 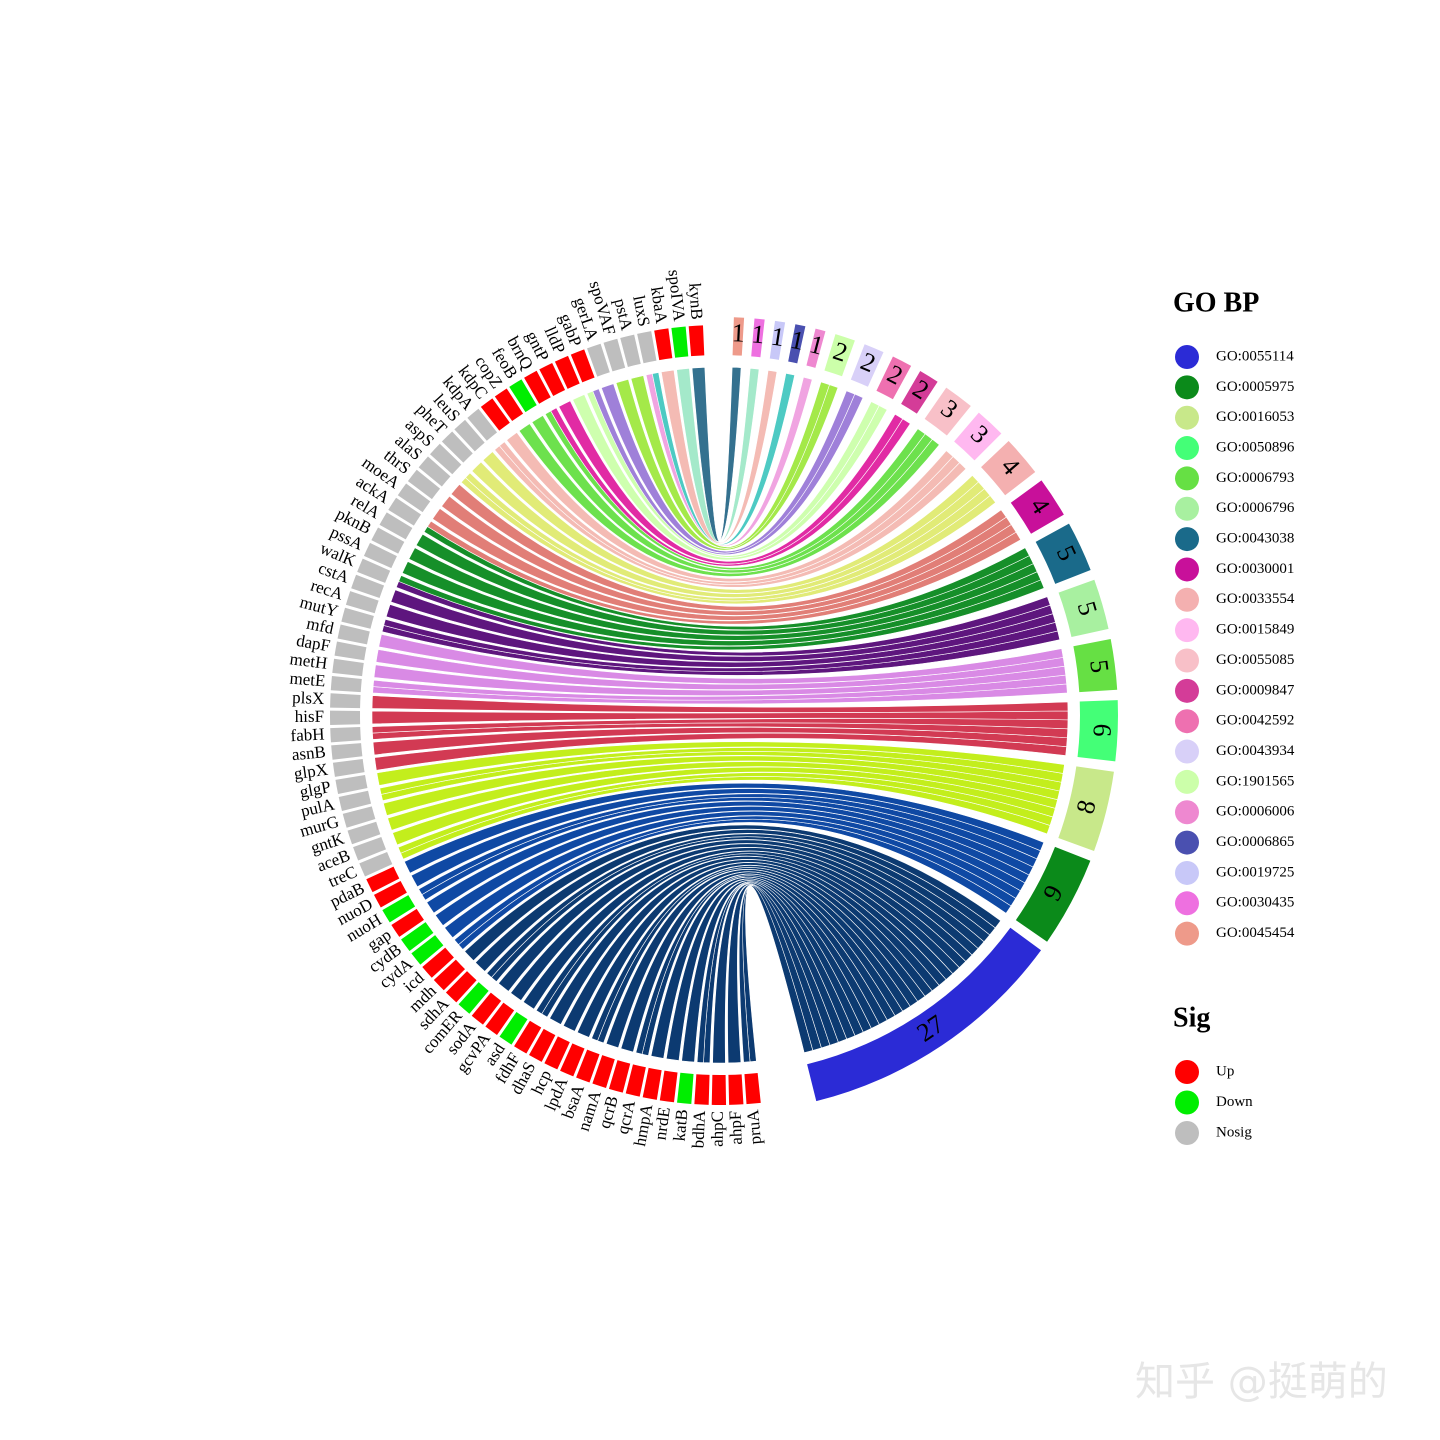 What do you see at coordinates (309, 716) in the screenshot?
I see `gene-label: hisF` at bounding box center [309, 716].